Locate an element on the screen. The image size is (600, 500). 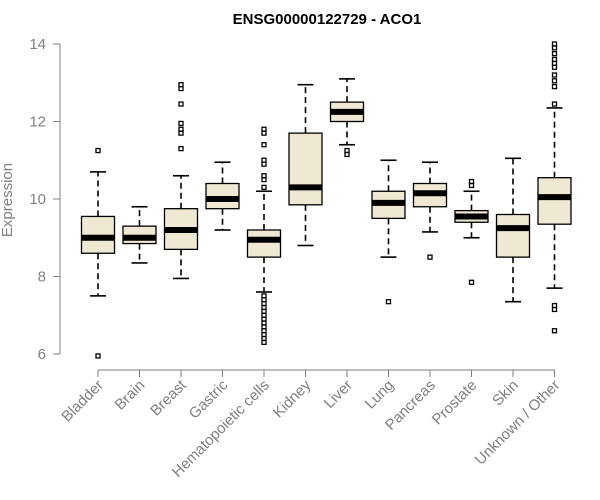
y-tick-label: 6 is located at coordinates (42, 354).